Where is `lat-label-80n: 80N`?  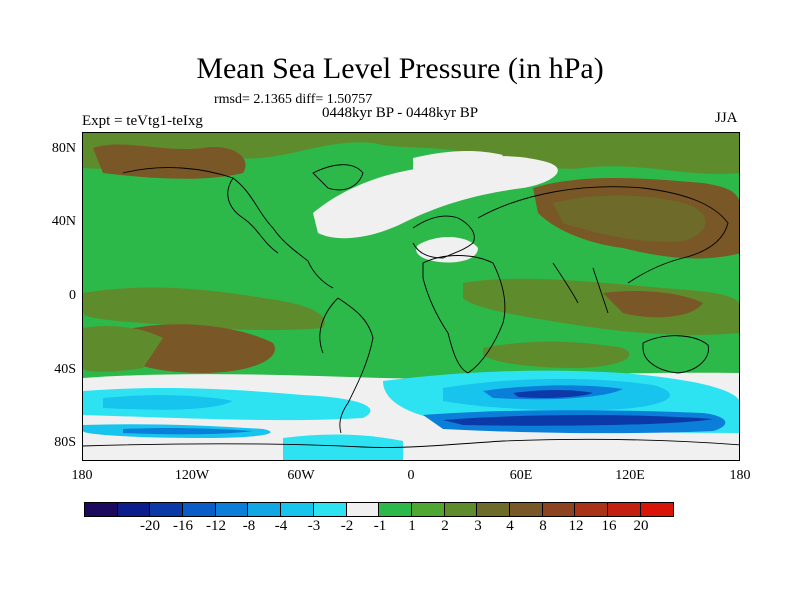
lat-label-80n: 80N is located at coordinates (63, 148).